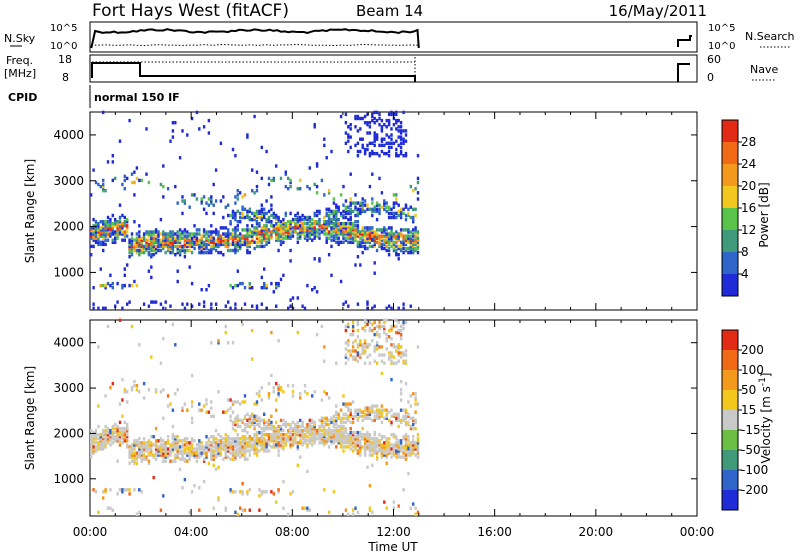 The width and height of the screenshot is (800, 558). Describe the element at coordinates (714, 59) in the screenshot. I see `freq-right-tick-top: 60` at that location.